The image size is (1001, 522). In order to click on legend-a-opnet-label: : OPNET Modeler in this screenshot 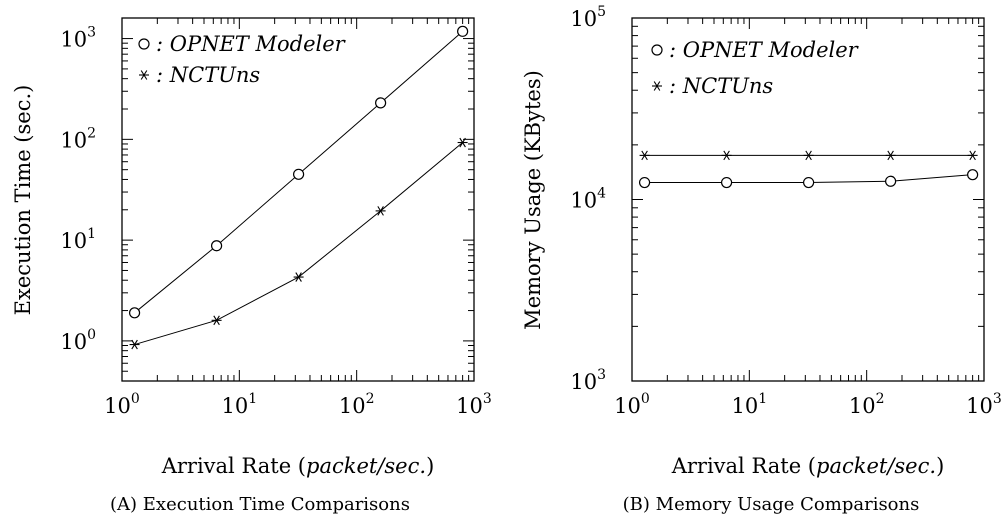, I will do `click(251, 44)`.